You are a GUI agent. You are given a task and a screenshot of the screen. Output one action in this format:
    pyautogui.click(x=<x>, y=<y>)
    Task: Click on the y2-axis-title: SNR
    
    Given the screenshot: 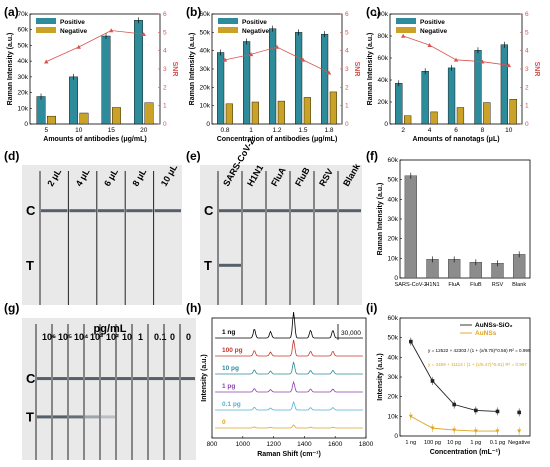 What is the action you would take?
    pyautogui.click(x=536, y=69)
    